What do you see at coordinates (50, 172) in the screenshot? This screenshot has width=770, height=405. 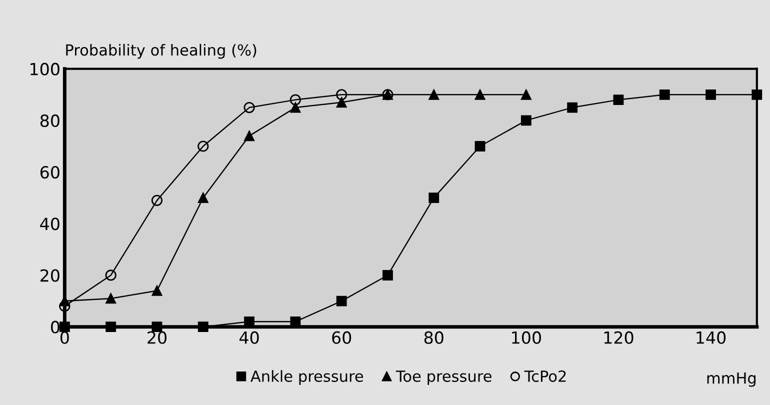 I see `y-tick-label: 60` at bounding box center [50, 172].